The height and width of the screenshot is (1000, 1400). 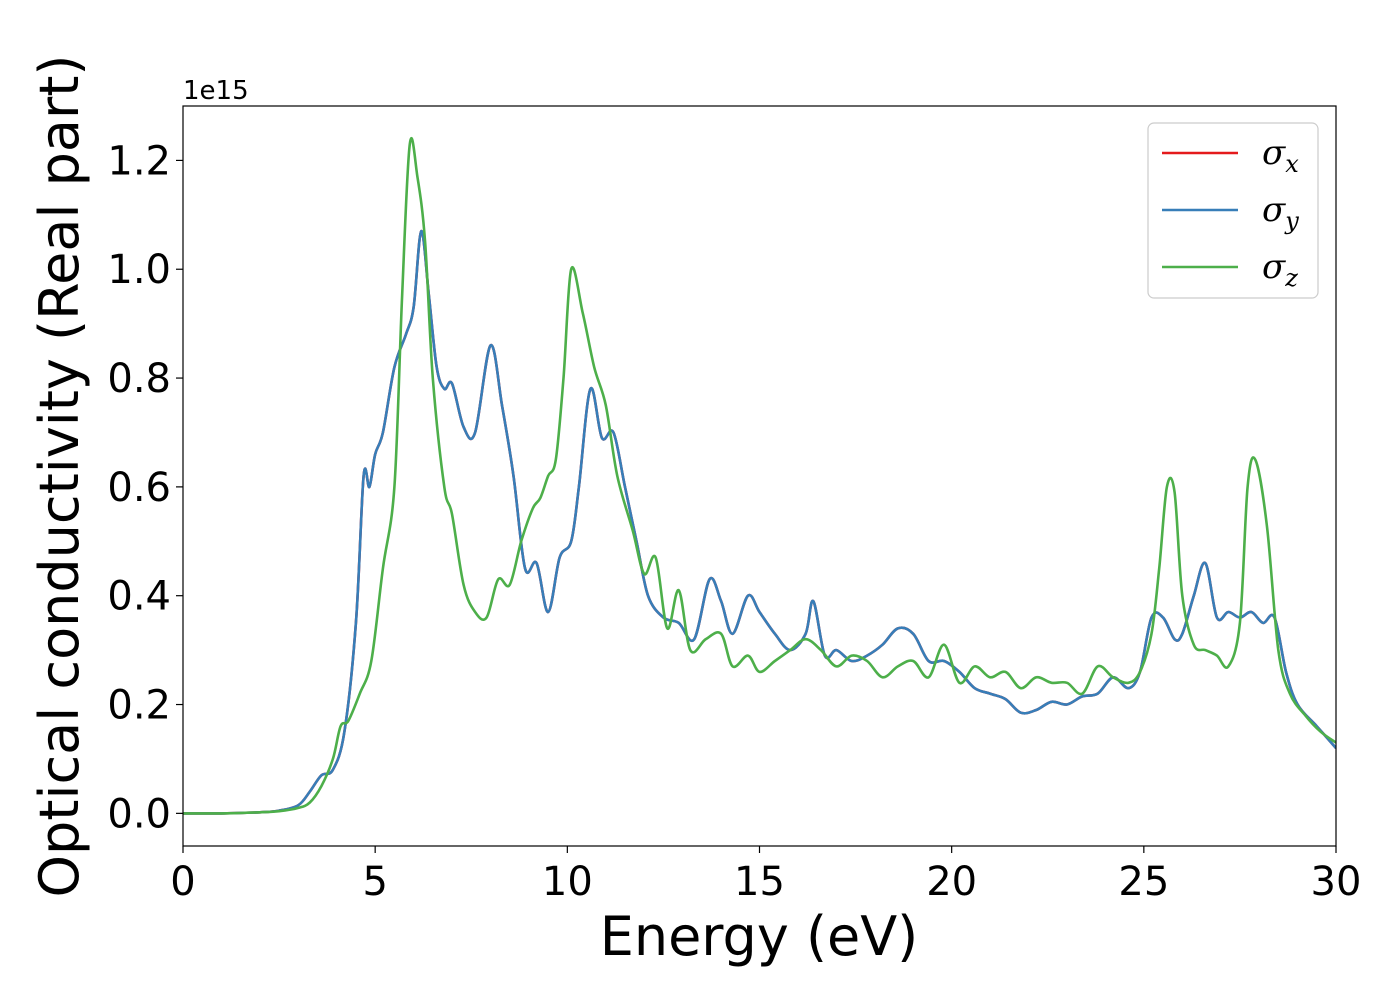 What do you see at coordinates (374, 882) in the screenshot?
I see `x-tick-label: 5` at bounding box center [374, 882].